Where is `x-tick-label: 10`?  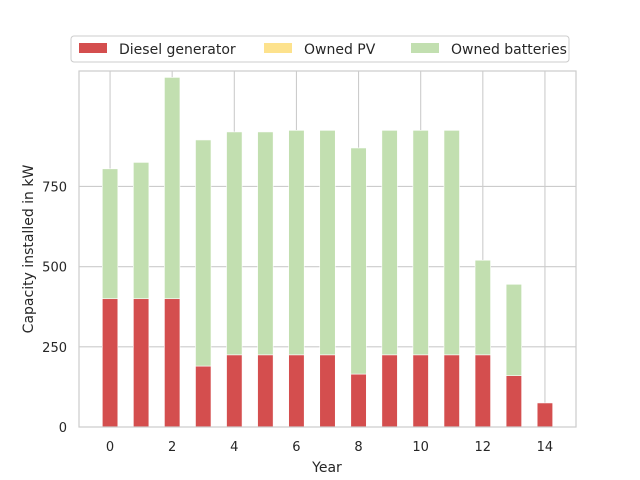
x-tick-label: 10 is located at coordinates (420, 447).